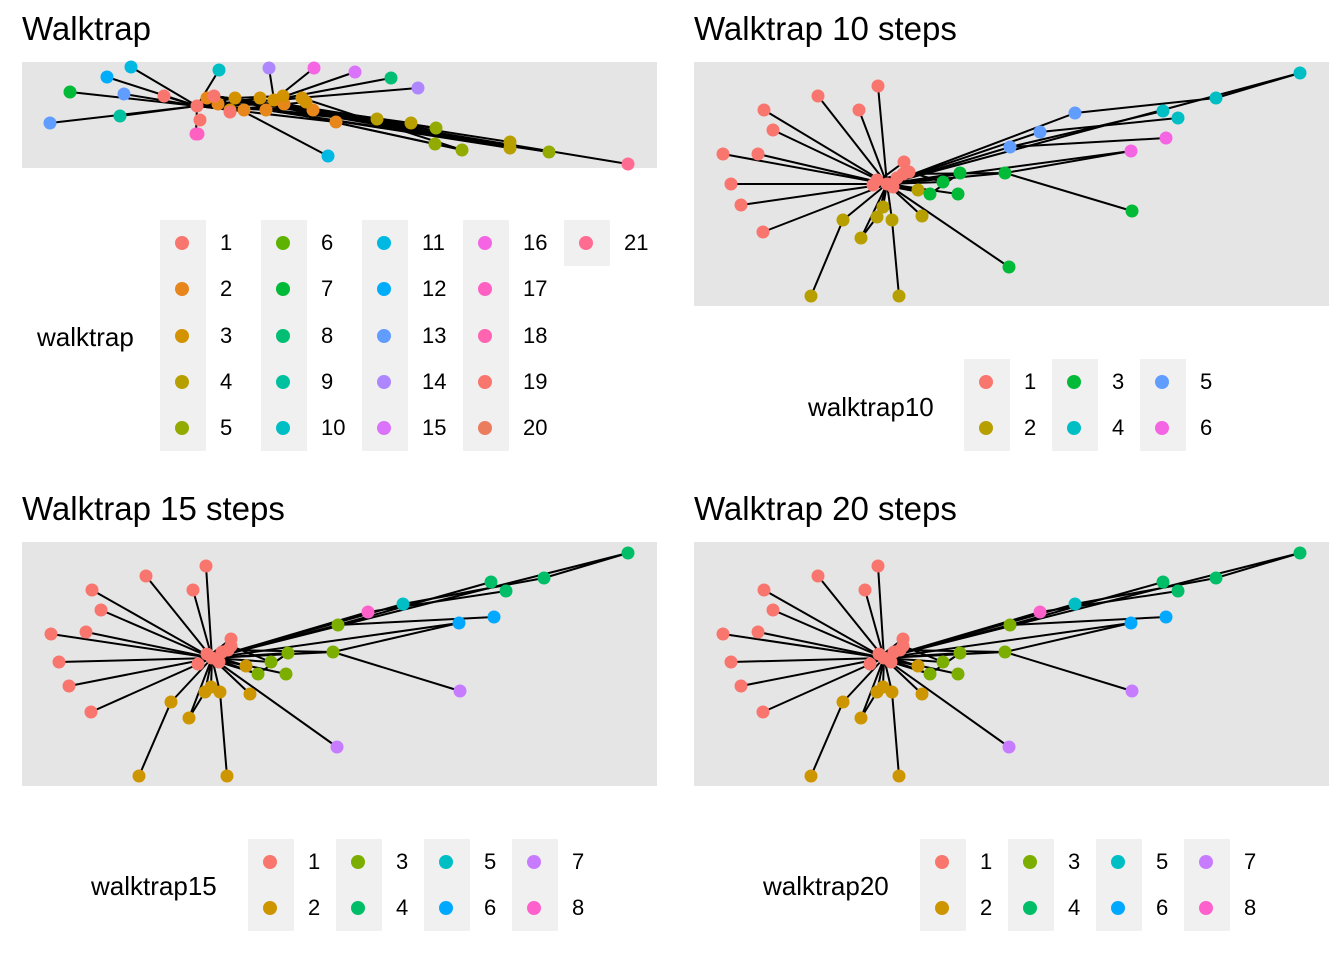 Image resolution: width=1344 pixels, height=960 pixels. I want to click on panel-2-legend-label: 2, so click(1030, 427).